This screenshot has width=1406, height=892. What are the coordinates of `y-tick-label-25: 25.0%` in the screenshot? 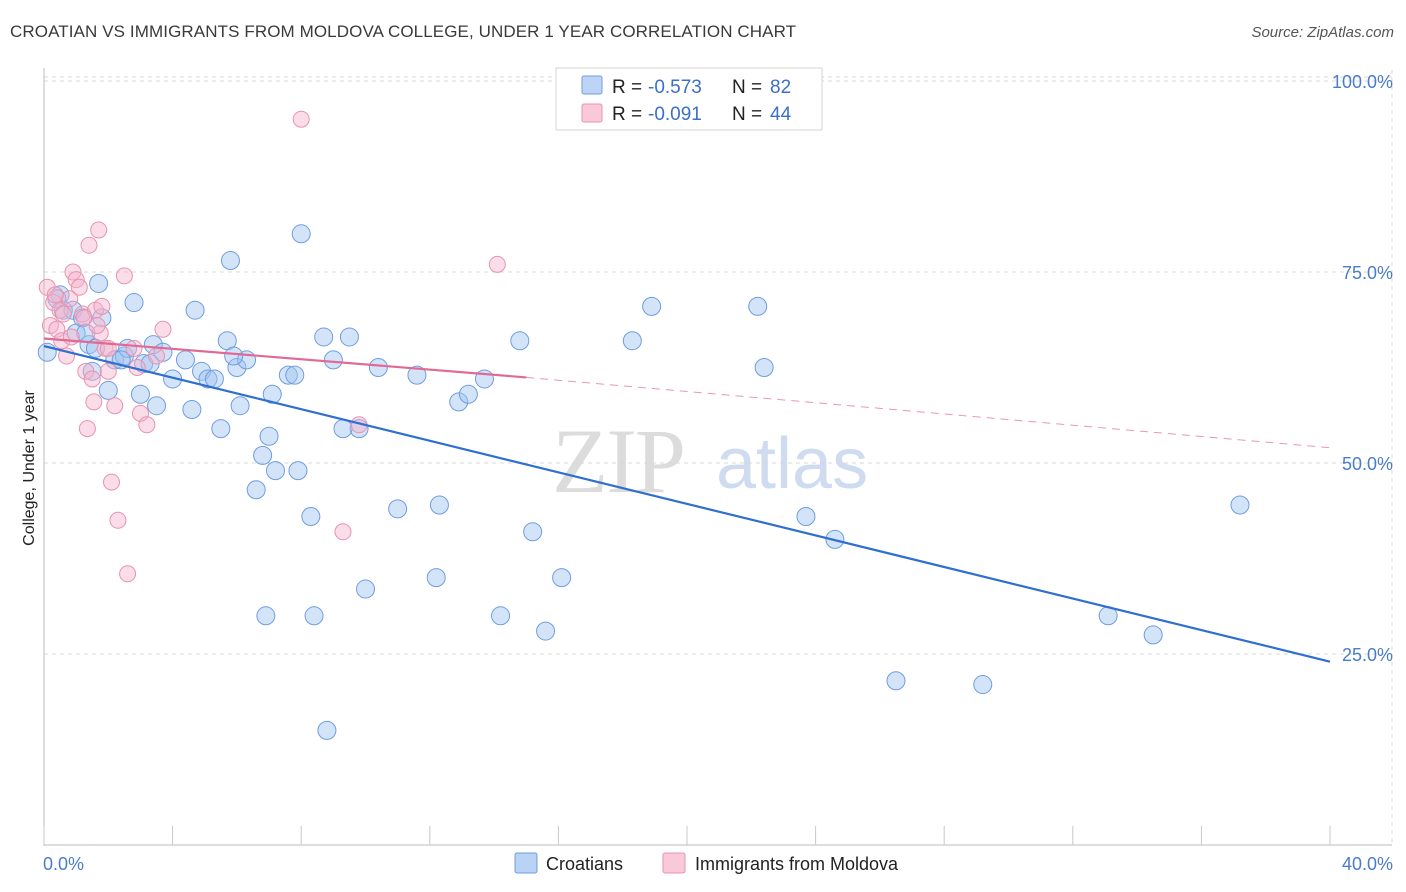 It's located at (1367, 655).